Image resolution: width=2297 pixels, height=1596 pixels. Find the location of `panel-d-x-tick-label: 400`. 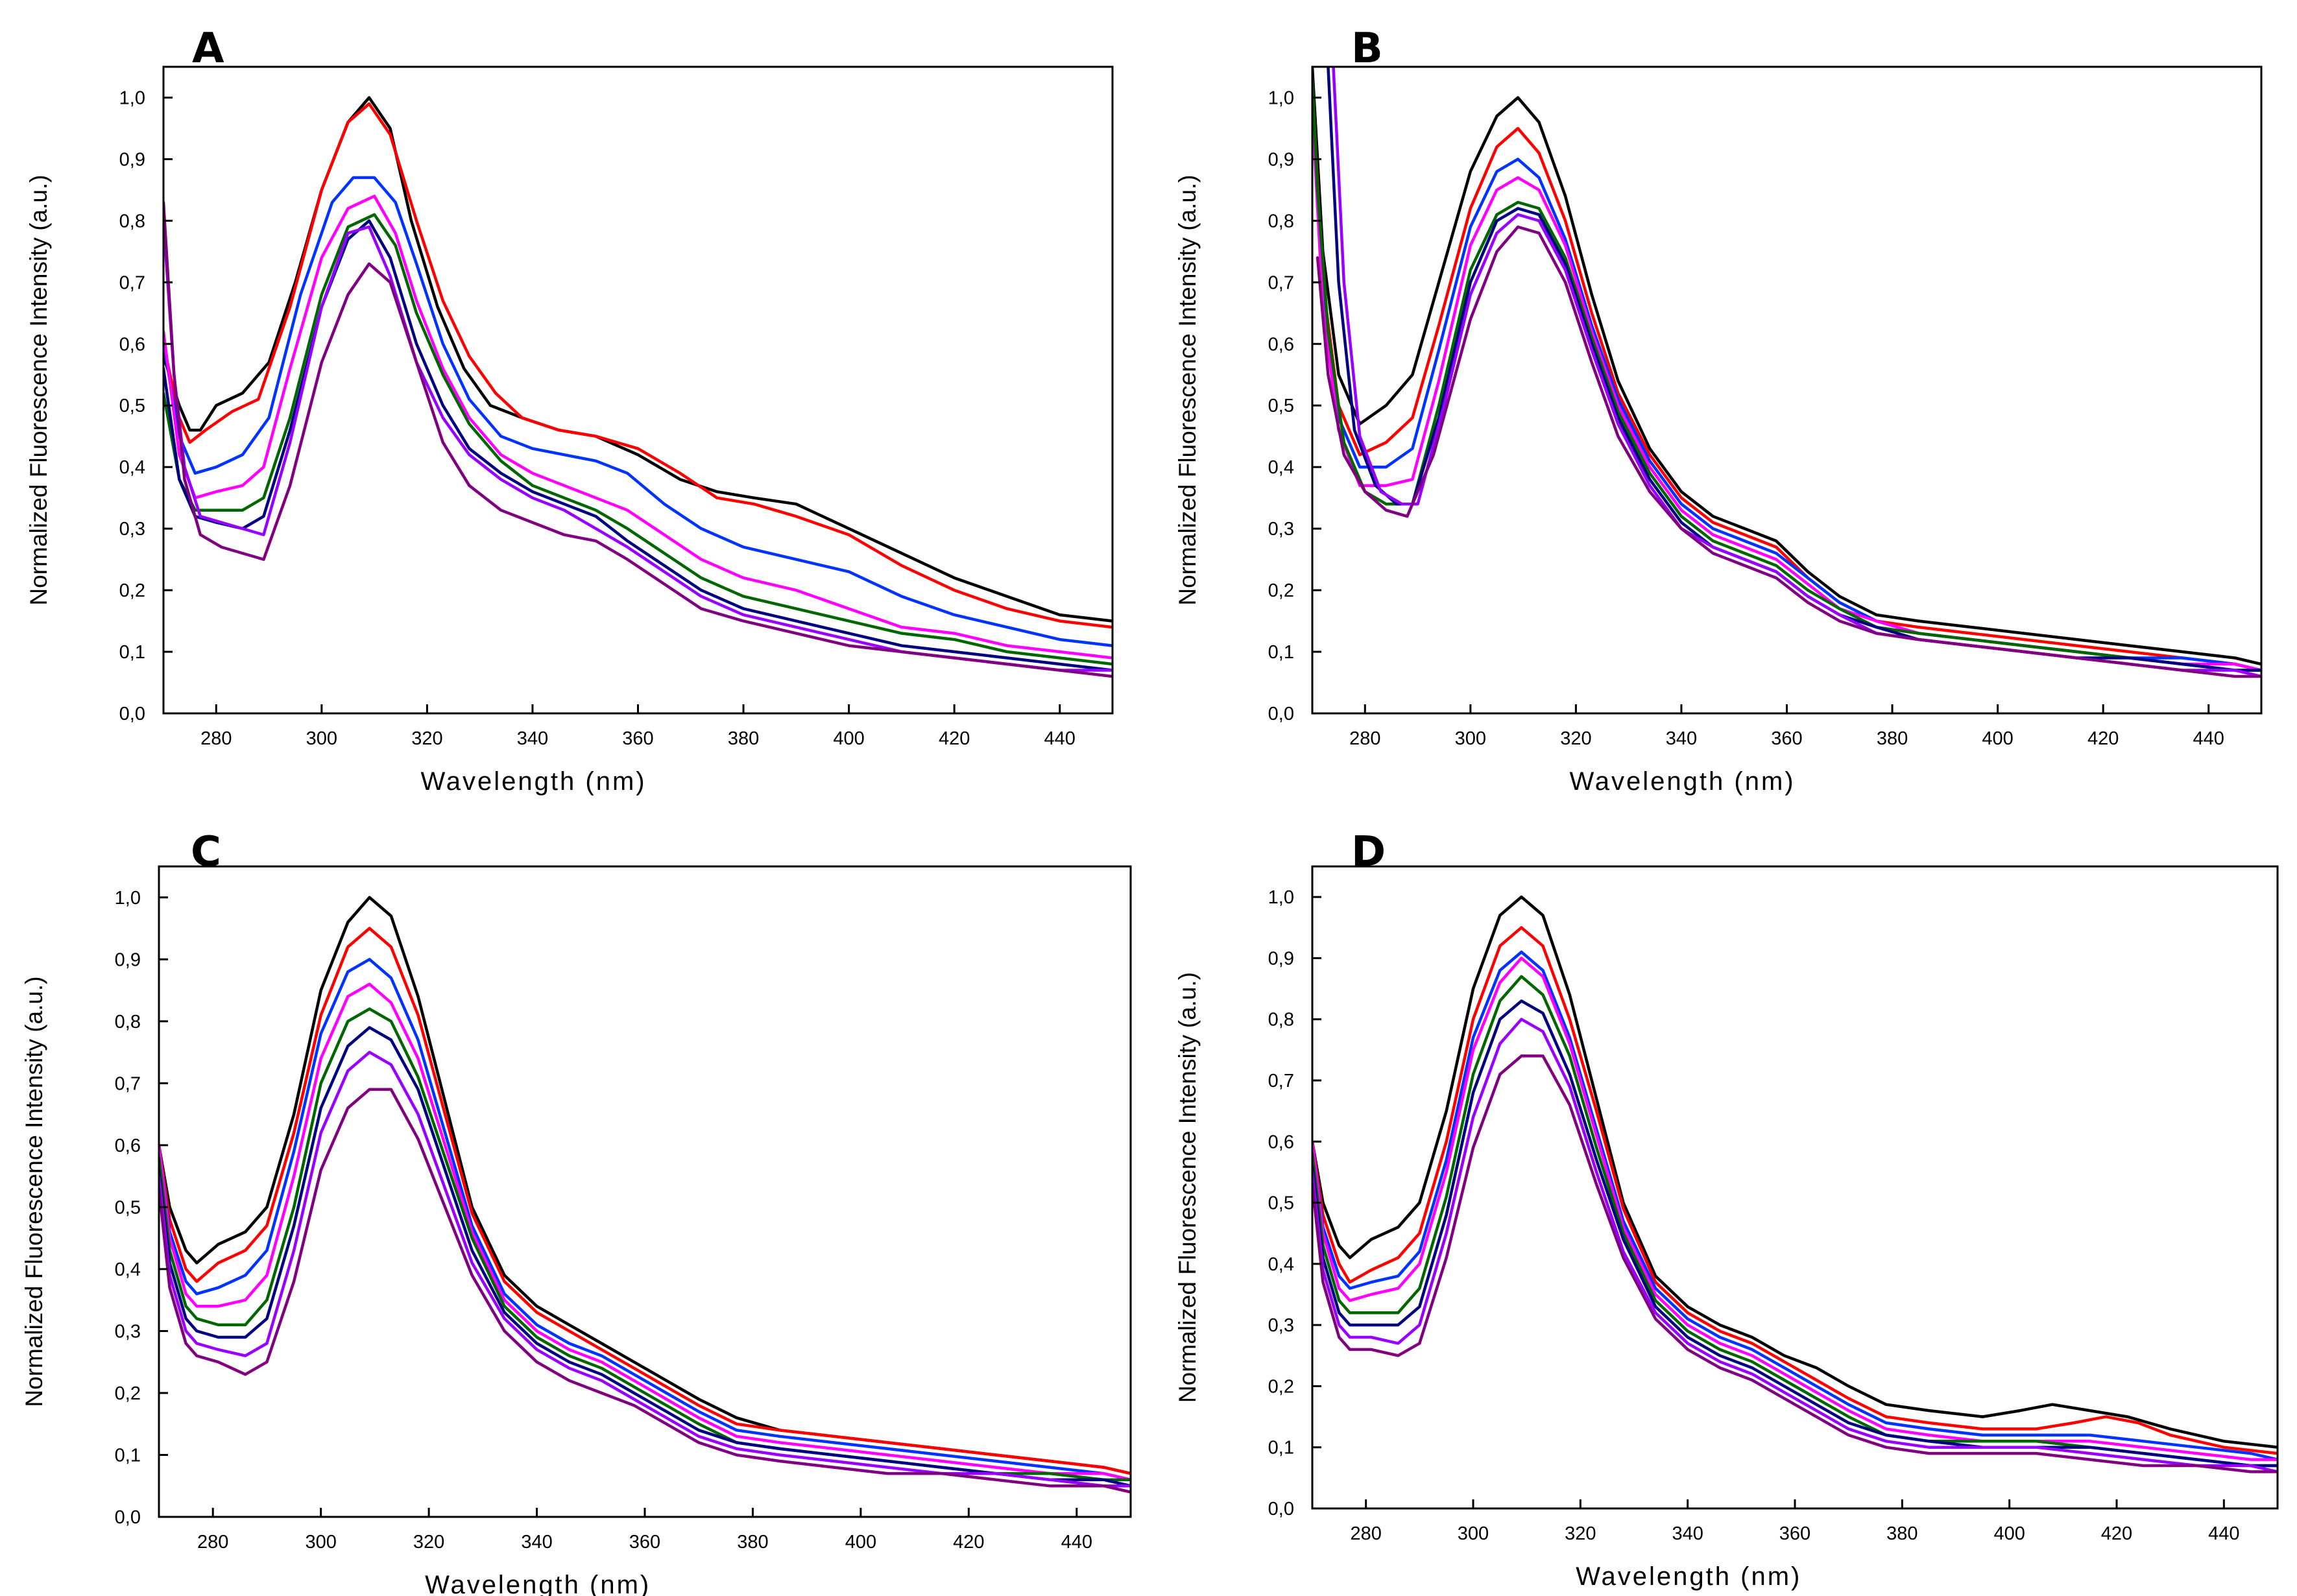

panel-d-x-tick-label: 400 is located at coordinates (2009, 1533).